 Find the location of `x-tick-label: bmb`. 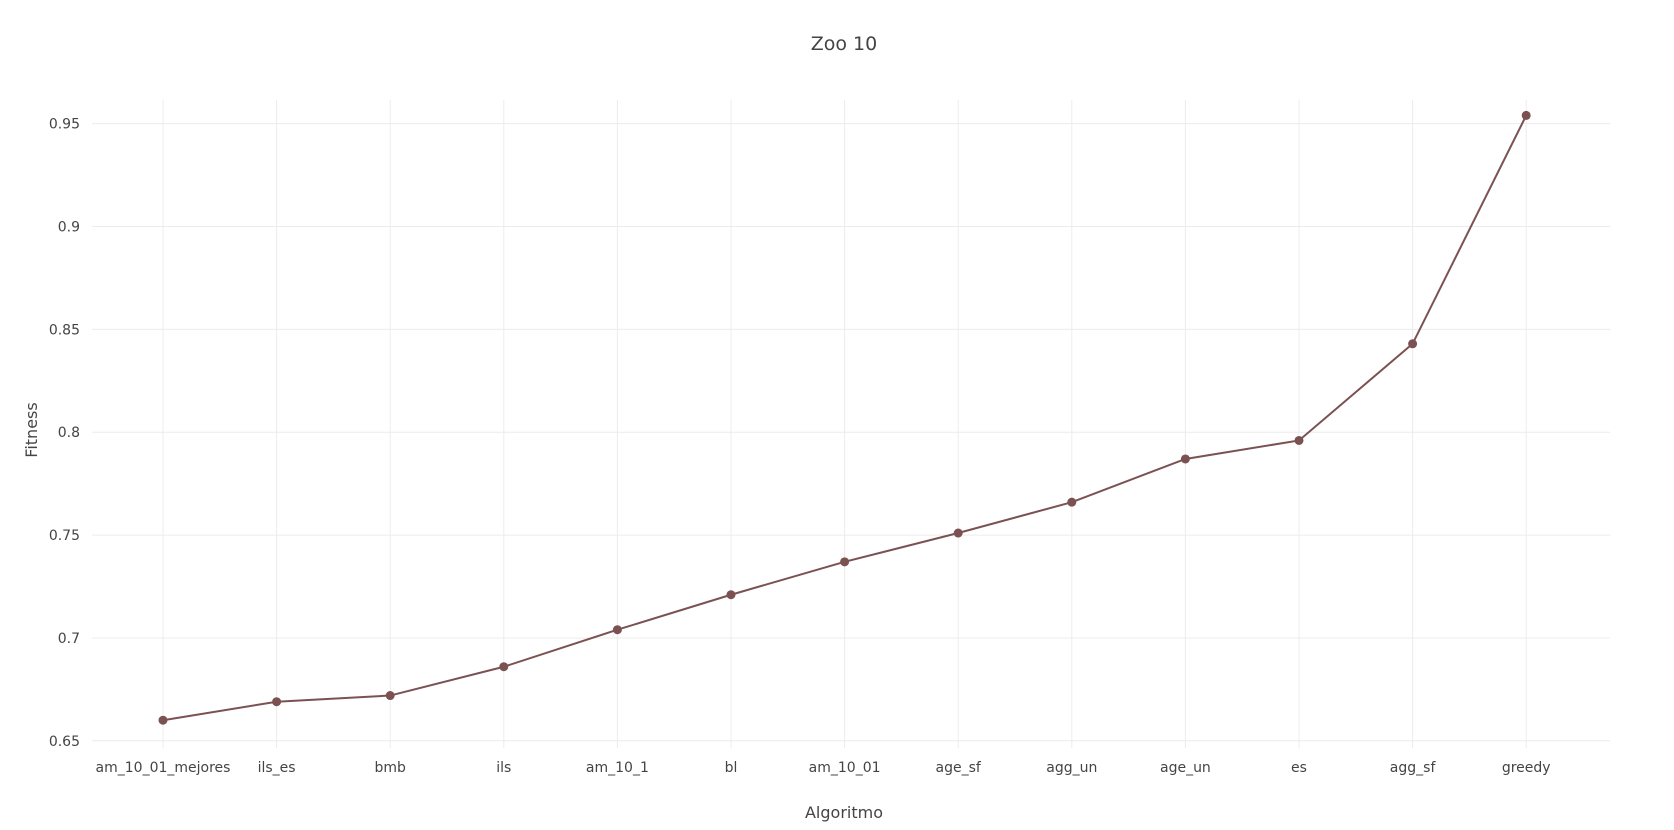

x-tick-label: bmb is located at coordinates (390, 768).